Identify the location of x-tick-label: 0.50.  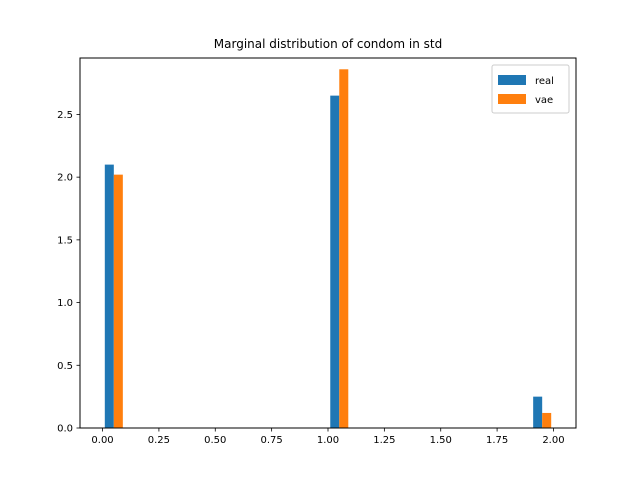
(215, 440).